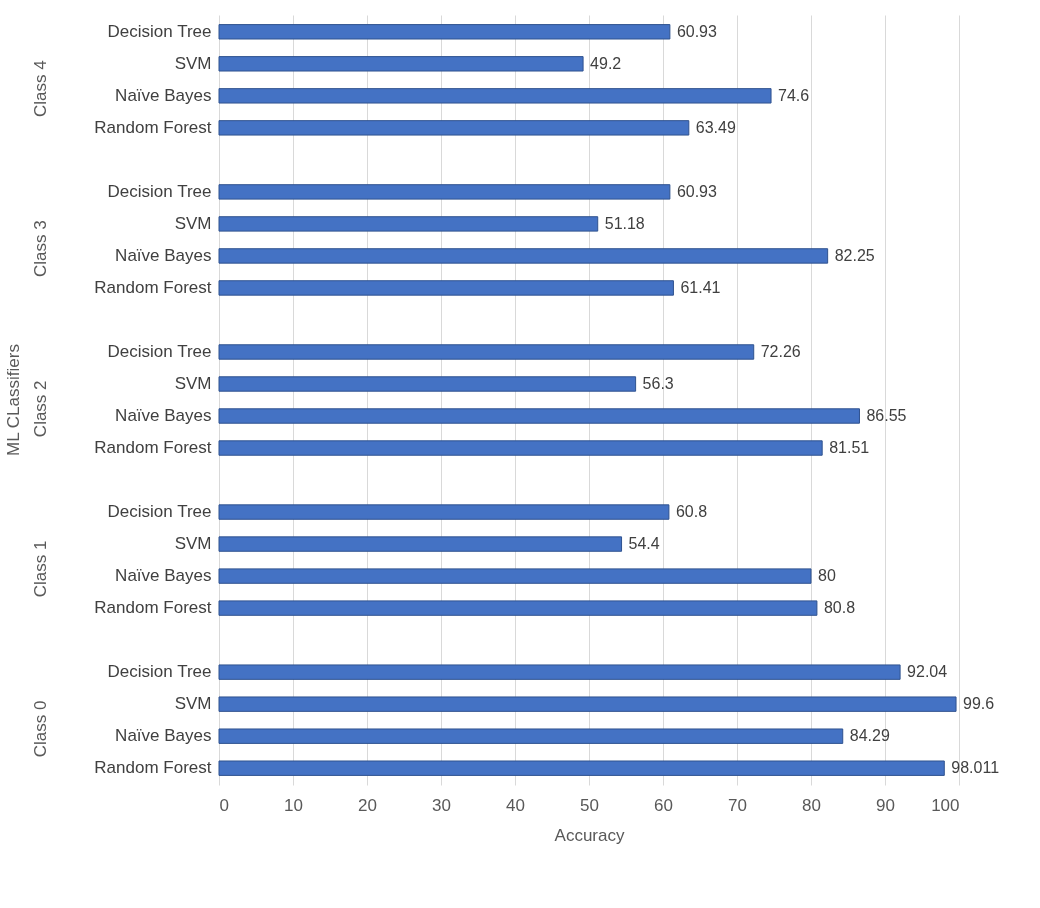 The height and width of the screenshot is (908, 1040). I want to click on data-label: 49.2, so click(606, 63).